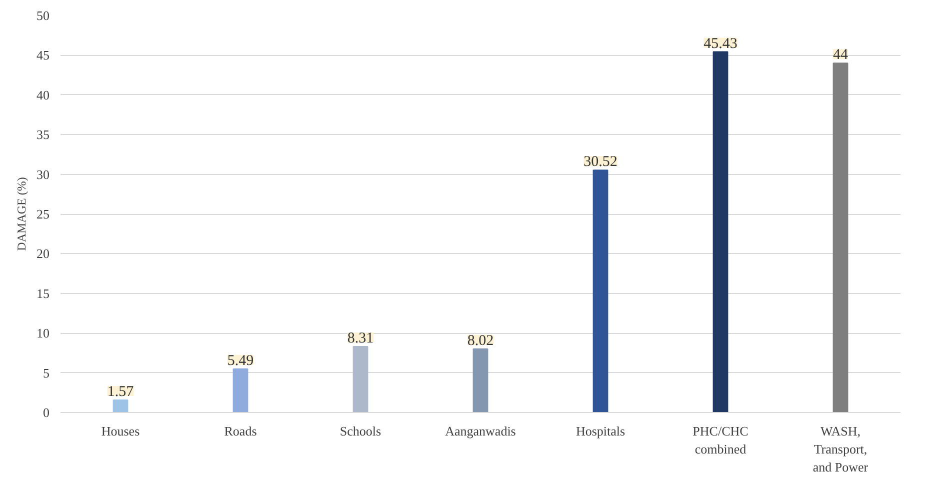 This screenshot has height=487, width=925. I want to click on y-tick-label: 40, so click(43, 94).